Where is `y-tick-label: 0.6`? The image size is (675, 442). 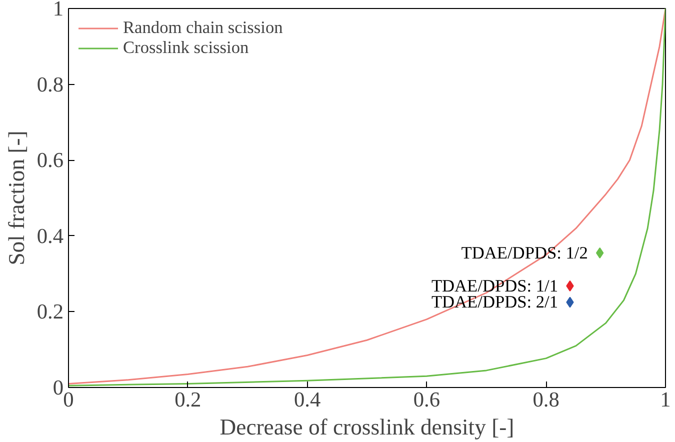
y-tick-label: 0.6 is located at coordinates (50, 160).